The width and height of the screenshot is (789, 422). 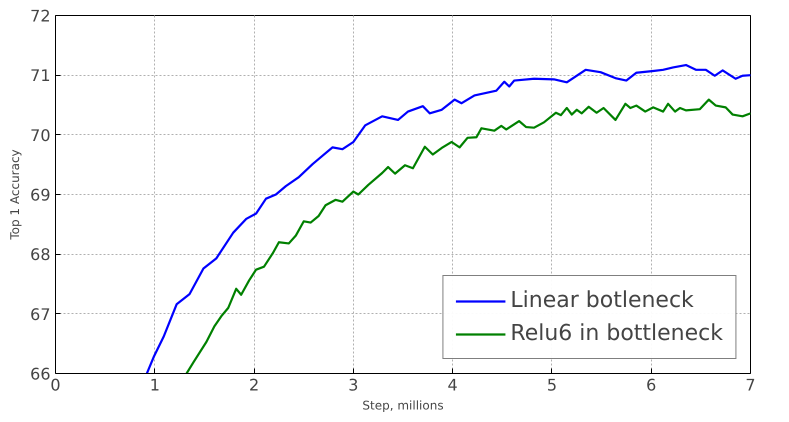 I want to click on x-tick-label: 6, so click(x=651, y=385).